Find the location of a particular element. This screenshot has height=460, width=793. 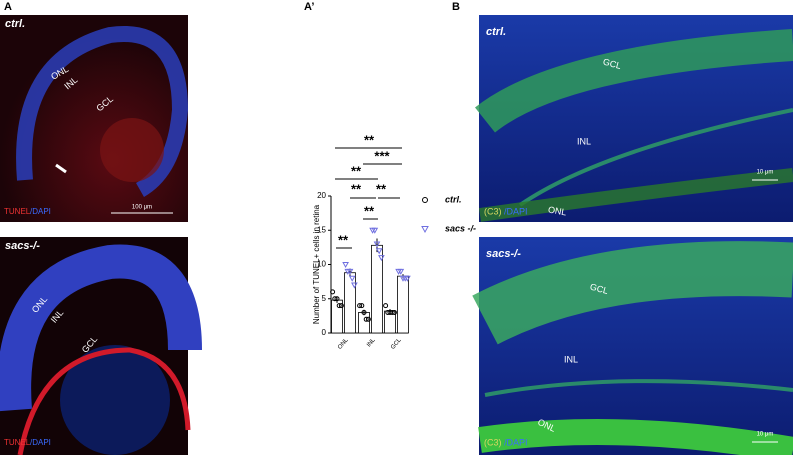

y-tick-label: 5 is located at coordinates (324, 298).